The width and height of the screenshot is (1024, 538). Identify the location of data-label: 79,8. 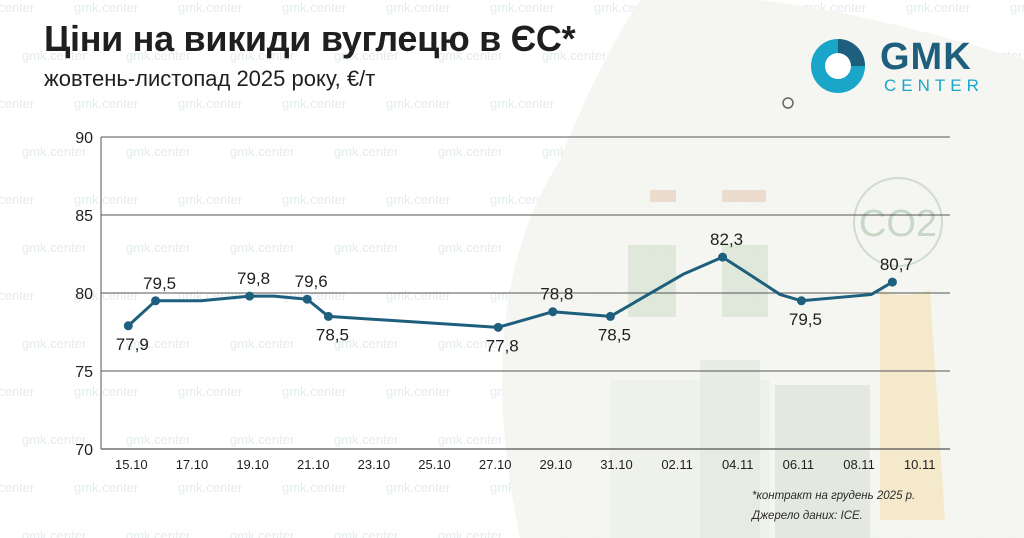
(253, 278).